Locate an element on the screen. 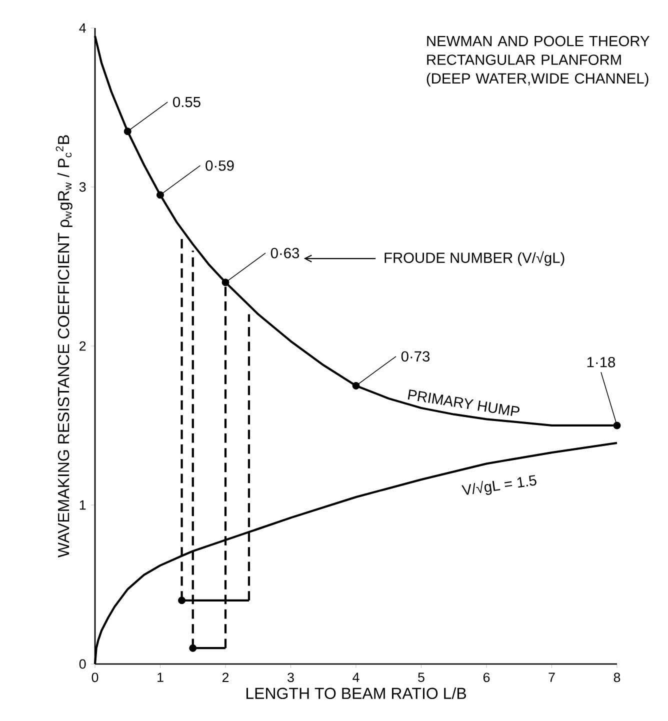  y-tick-label: 0 is located at coordinates (83, 664).